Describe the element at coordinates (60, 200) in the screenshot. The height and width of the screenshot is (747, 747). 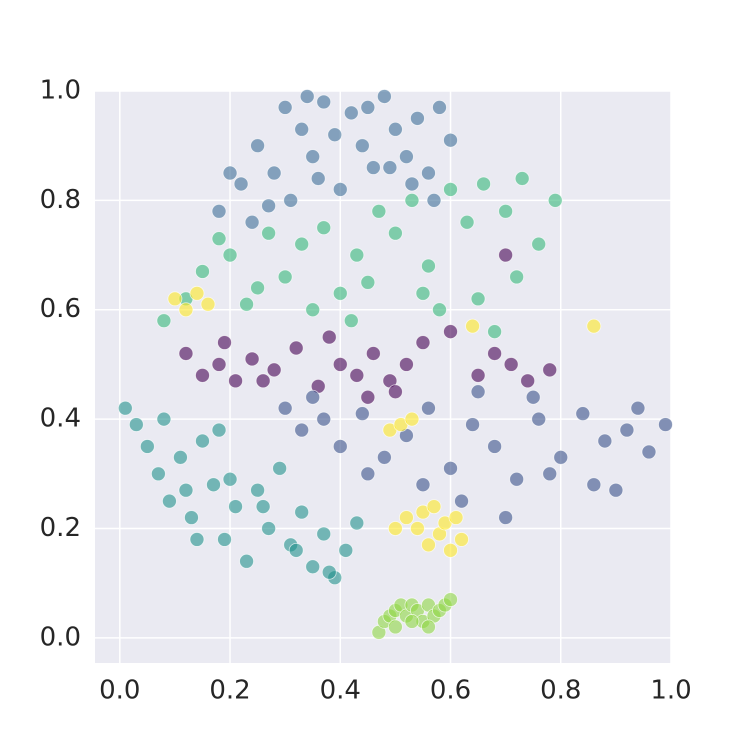
I see `y-tick-label: 0.8` at that location.